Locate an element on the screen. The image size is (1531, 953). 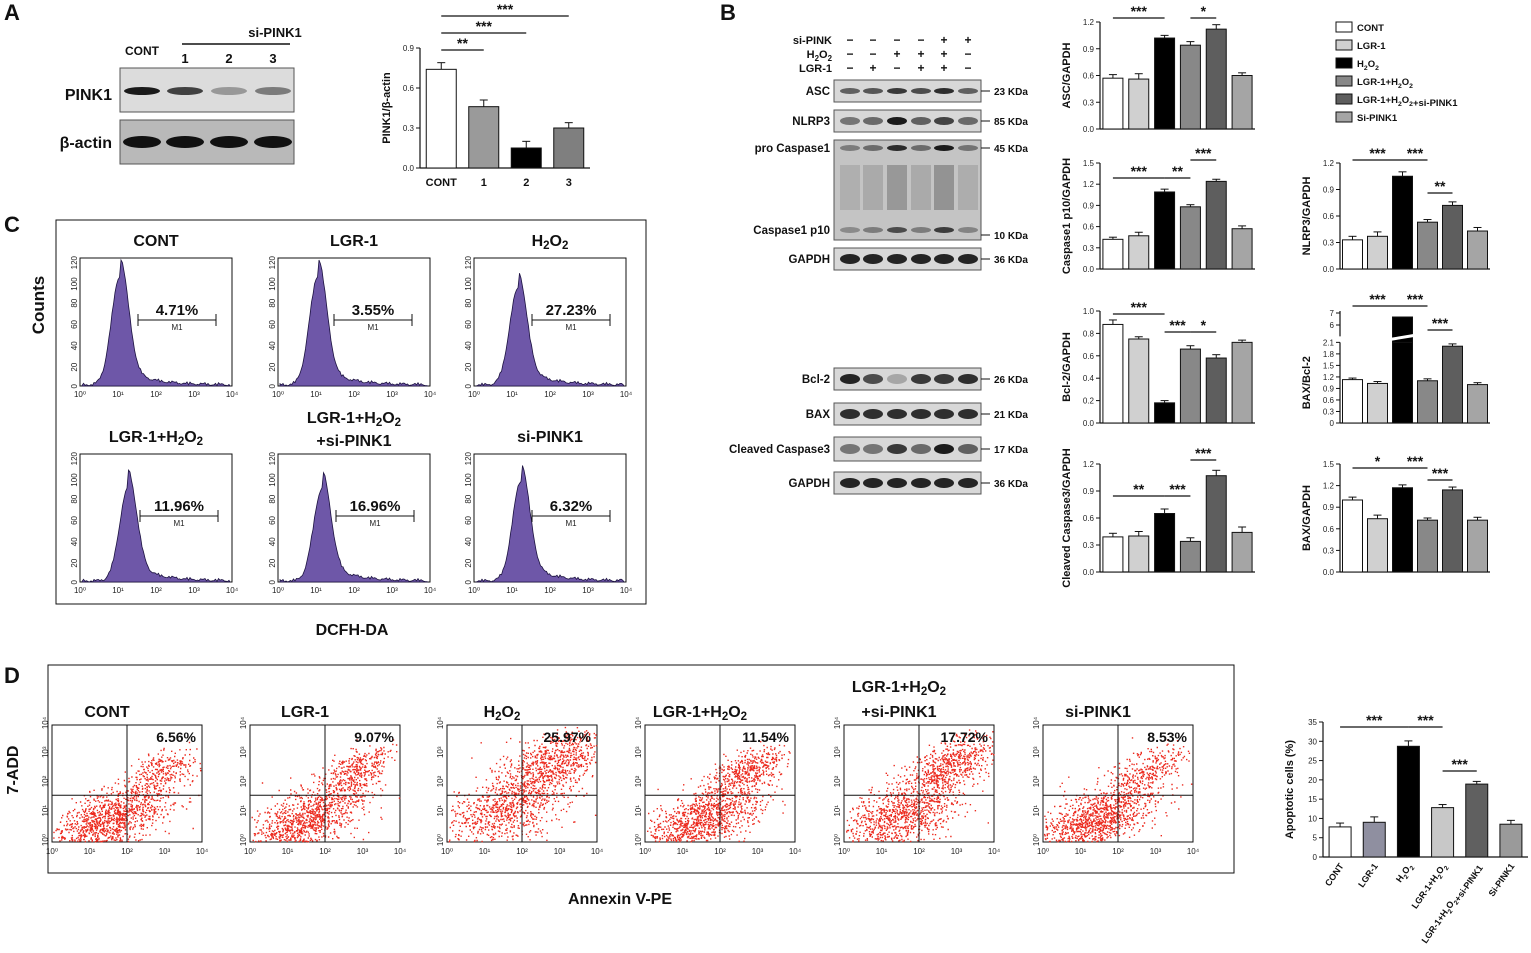
x-tick-label: CONT is located at coordinates (441, 183).